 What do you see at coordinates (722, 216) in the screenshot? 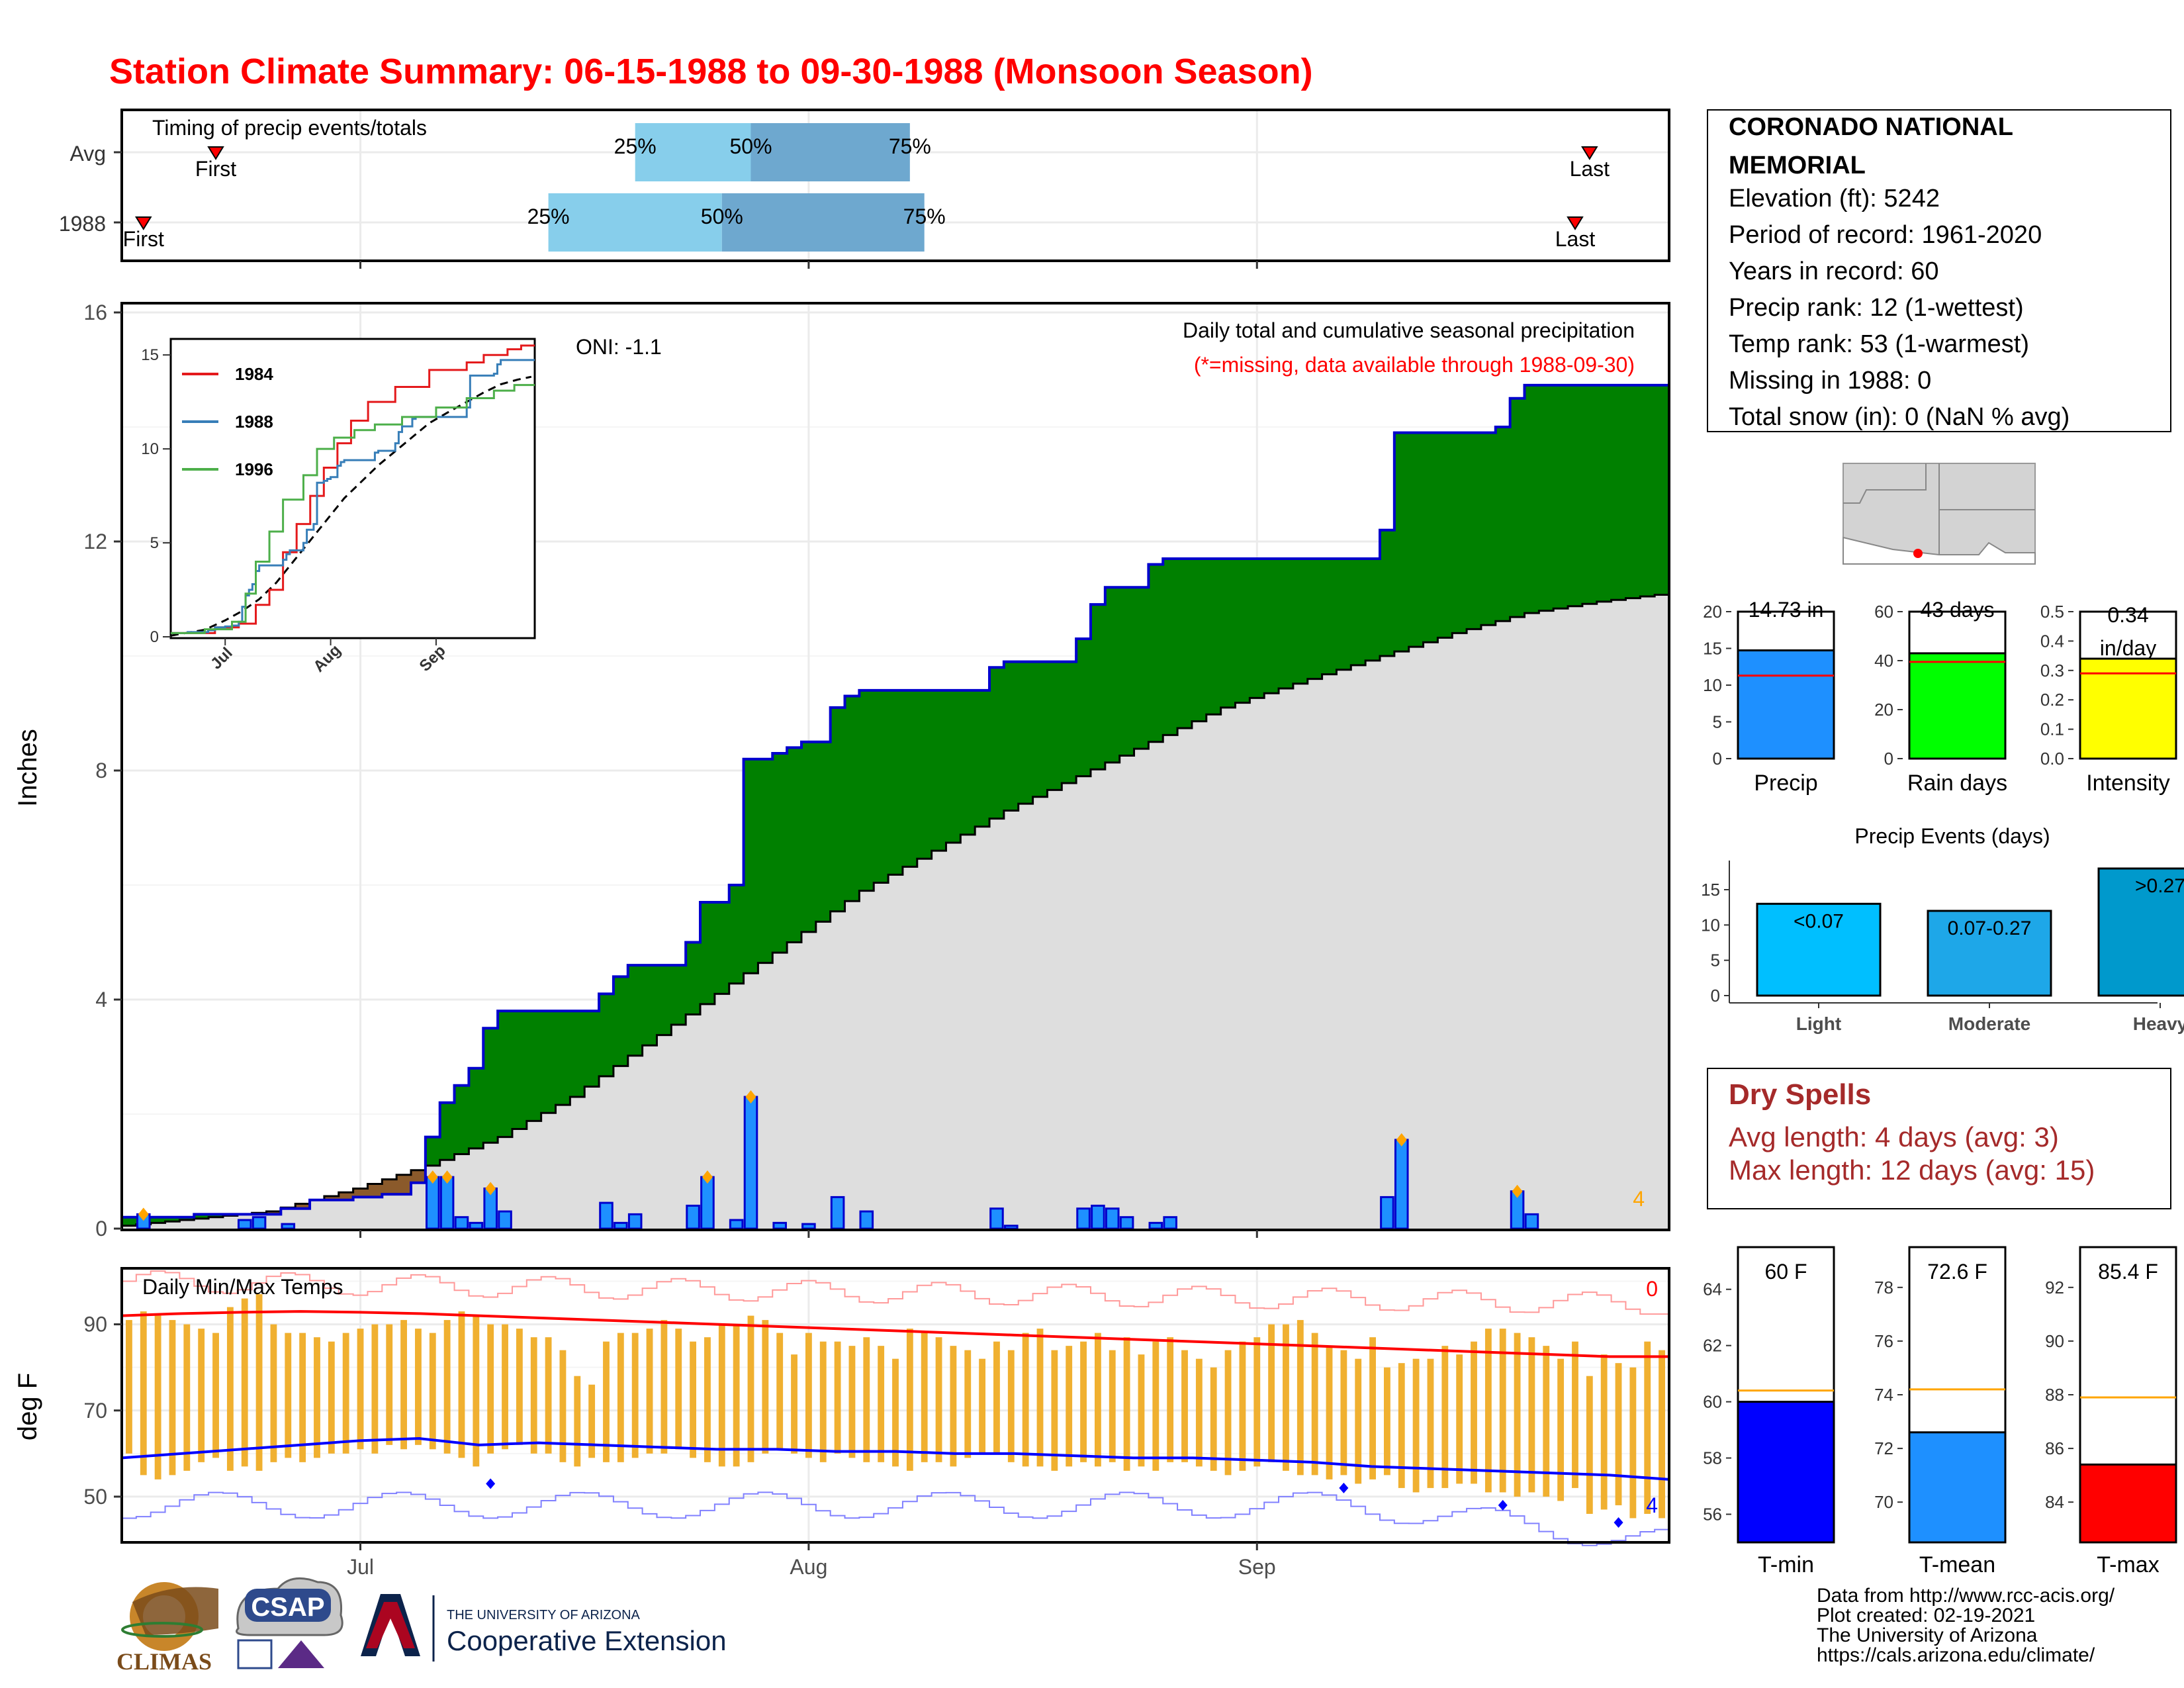
I see `timing-q50-label-y1988: 50%` at bounding box center [722, 216].